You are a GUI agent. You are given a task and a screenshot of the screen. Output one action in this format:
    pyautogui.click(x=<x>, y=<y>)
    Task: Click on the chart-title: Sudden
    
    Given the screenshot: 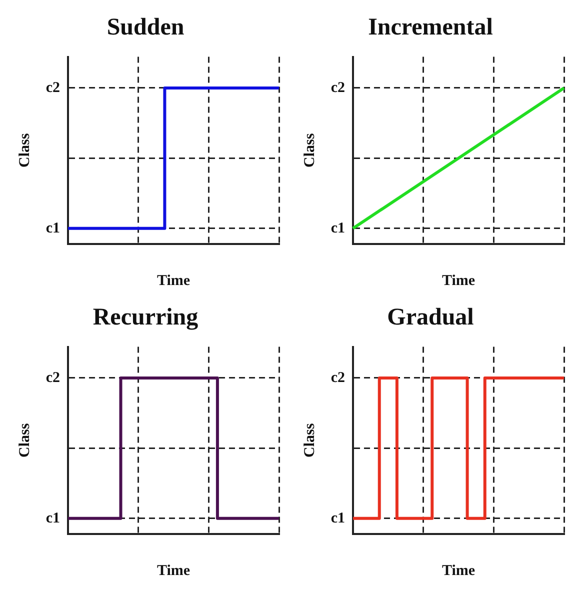 What is the action you would take?
    pyautogui.click(x=145, y=27)
    